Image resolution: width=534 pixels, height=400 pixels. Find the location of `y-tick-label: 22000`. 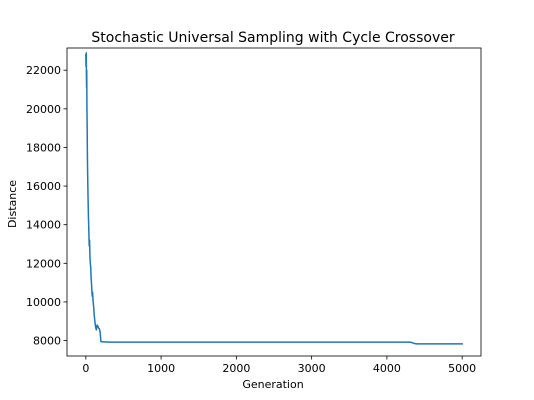

y-tick-label: 22000 is located at coordinates (43, 70).